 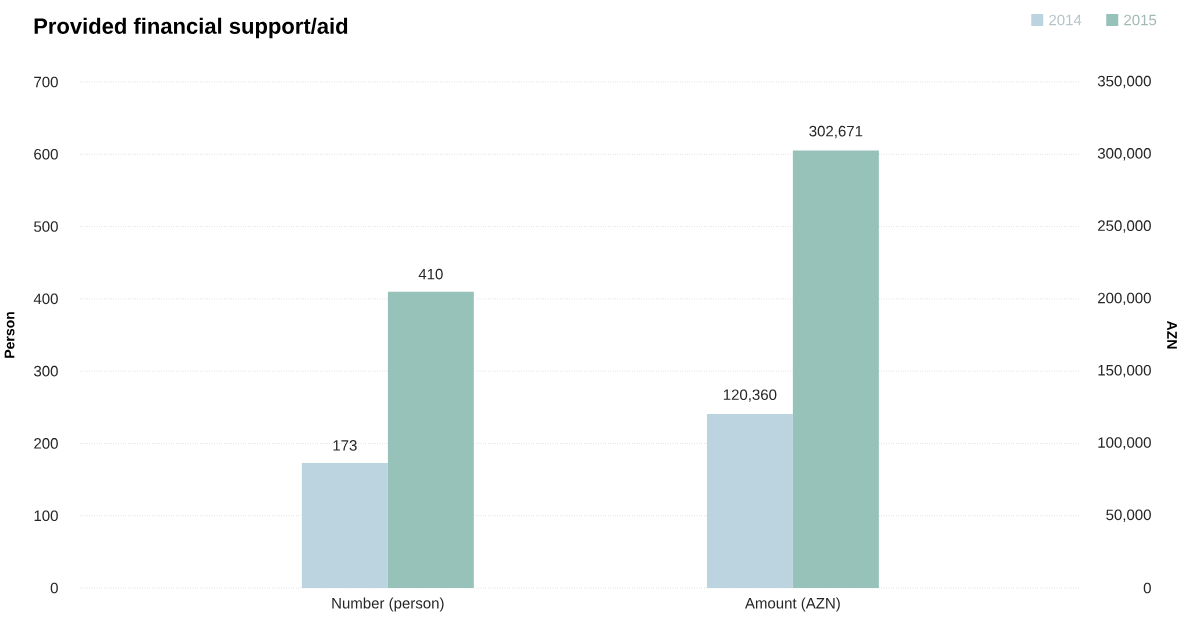 I want to click on chart-title: Provided financial support/aid, so click(x=191, y=28).